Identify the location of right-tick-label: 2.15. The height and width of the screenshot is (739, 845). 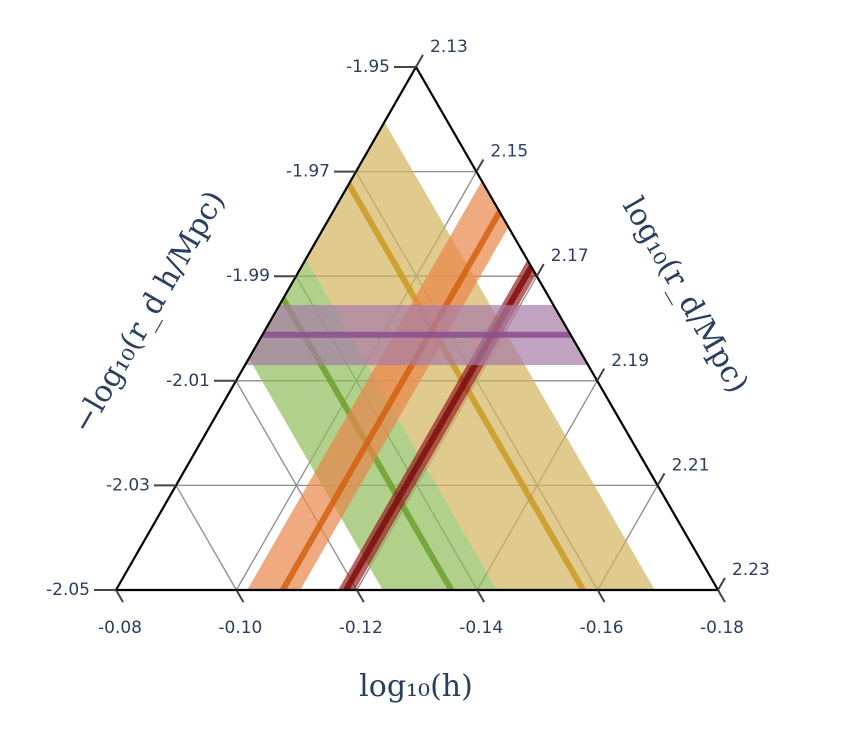
(509, 152).